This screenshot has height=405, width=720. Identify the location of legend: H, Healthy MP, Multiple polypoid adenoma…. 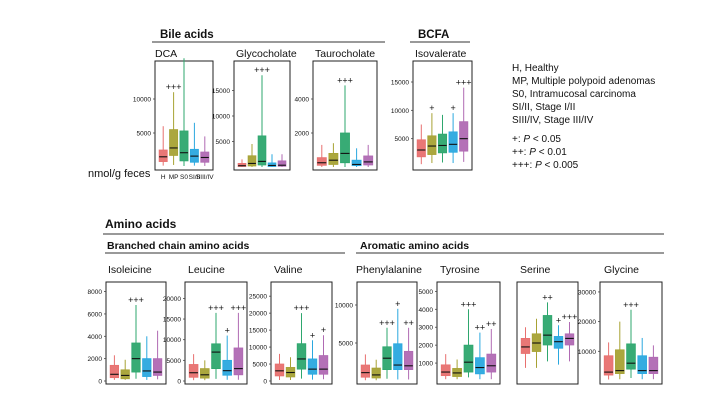
(583, 117).